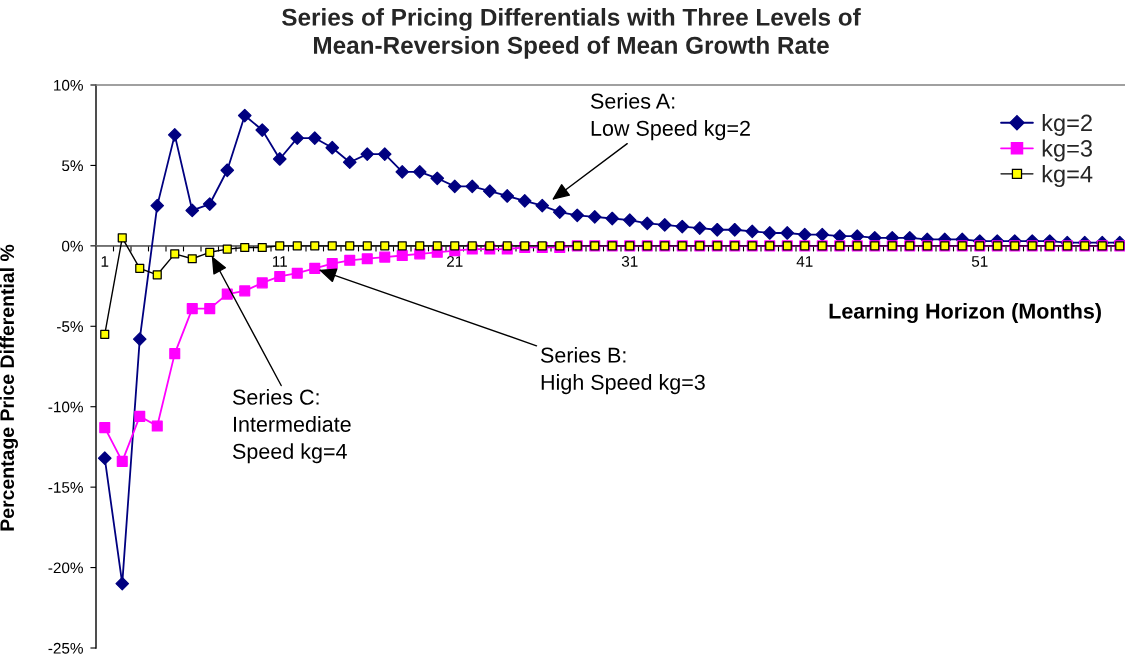 Image resolution: width=1125 pixels, height=658 pixels. Describe the element at coordinates (9, 387) in the screenshot. I see `y-axis-title: Percentage Price Differential %` at that location.